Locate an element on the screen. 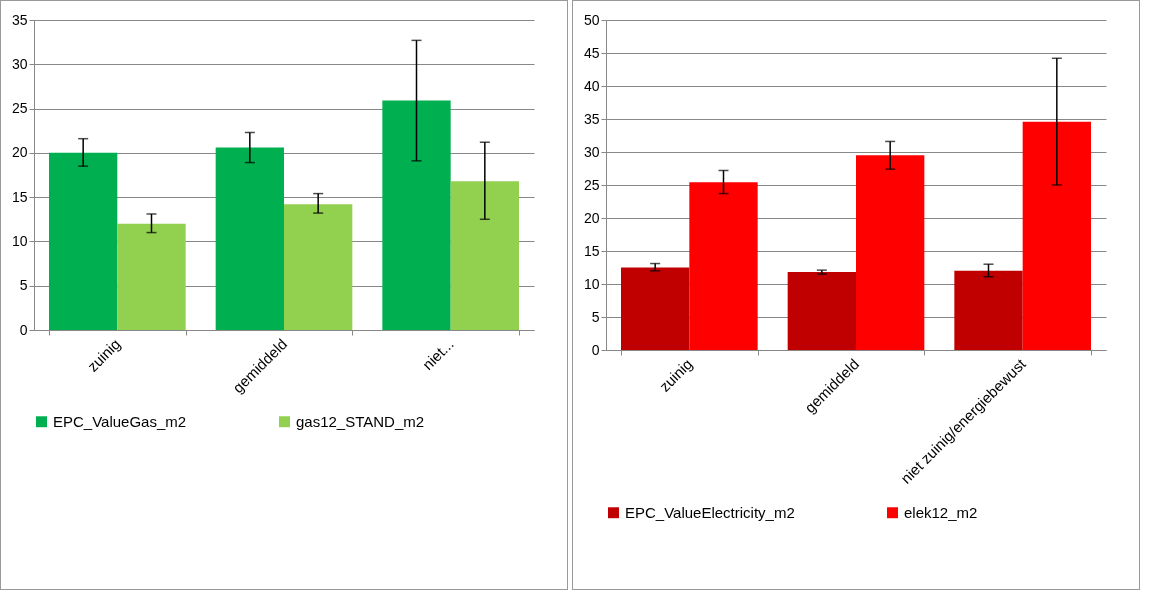 This screenshot has width=1151, height=595. legend-label: EPC_ValueElectricity_m2 is located at coordinates (710, 512).